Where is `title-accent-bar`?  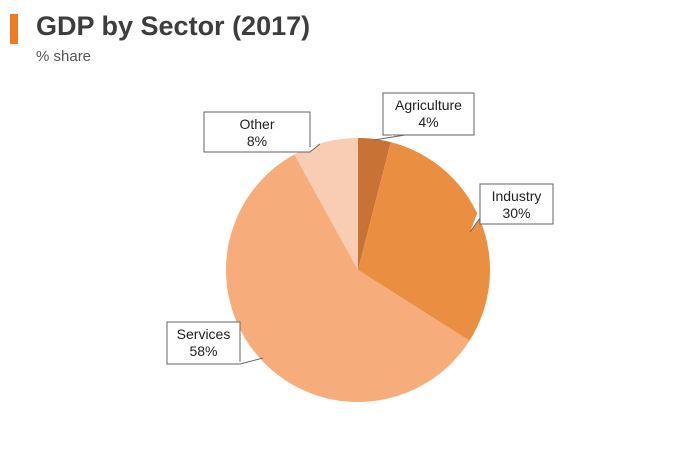 title-accent-bar is located at coordinates (14, 29).